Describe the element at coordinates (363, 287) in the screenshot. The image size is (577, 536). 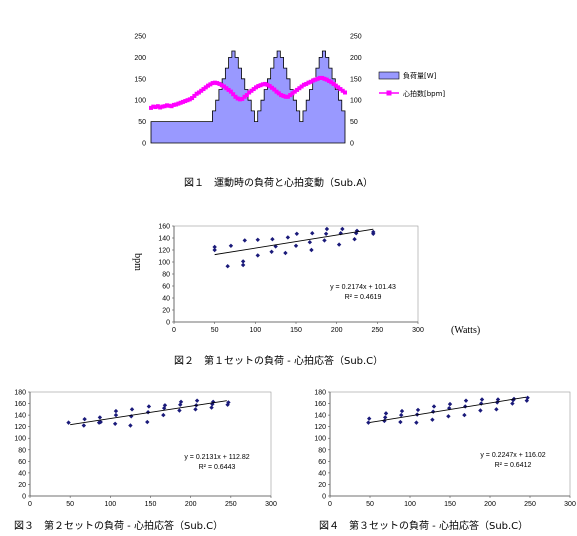
I see `regression-equation: y = 0.2174x + 101.43` at that location.